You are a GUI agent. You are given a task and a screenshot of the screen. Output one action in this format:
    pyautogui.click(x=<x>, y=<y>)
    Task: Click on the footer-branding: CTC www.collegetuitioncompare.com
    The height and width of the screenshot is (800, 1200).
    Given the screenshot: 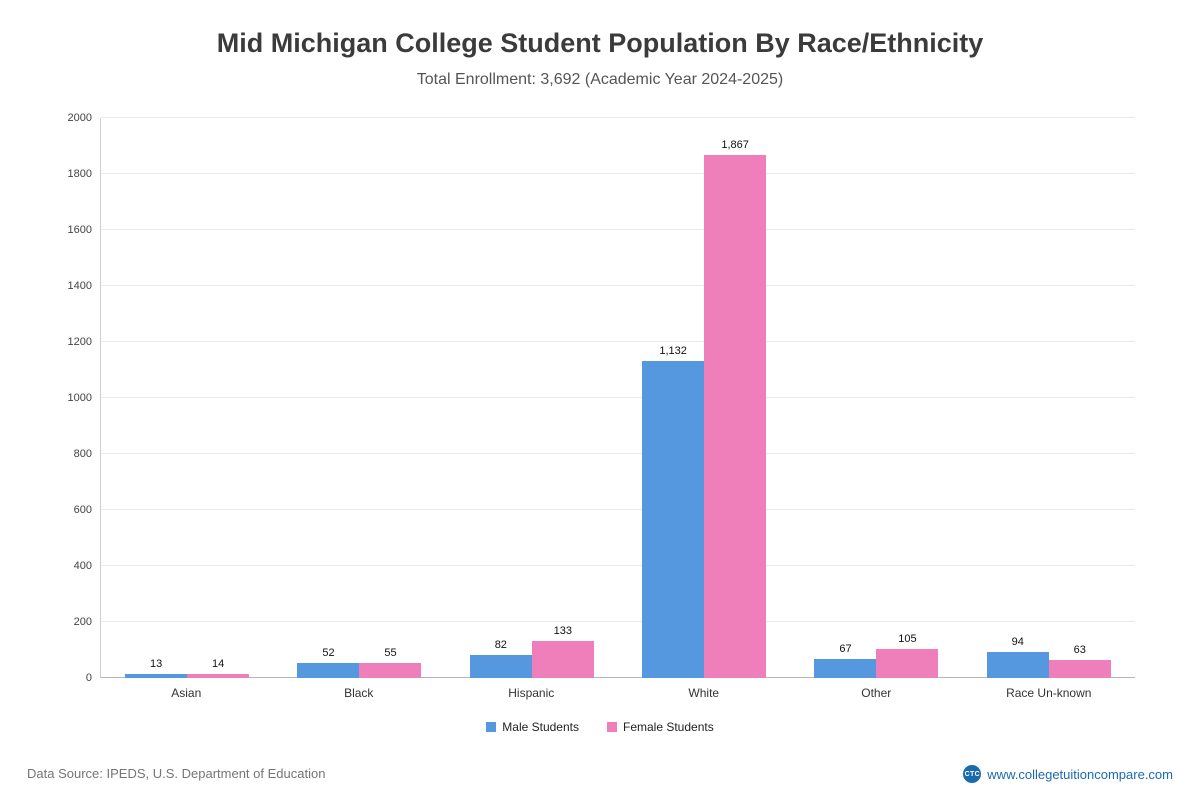 What is the action you would take?
    pyautogui.click(x=1068, y=774)
    